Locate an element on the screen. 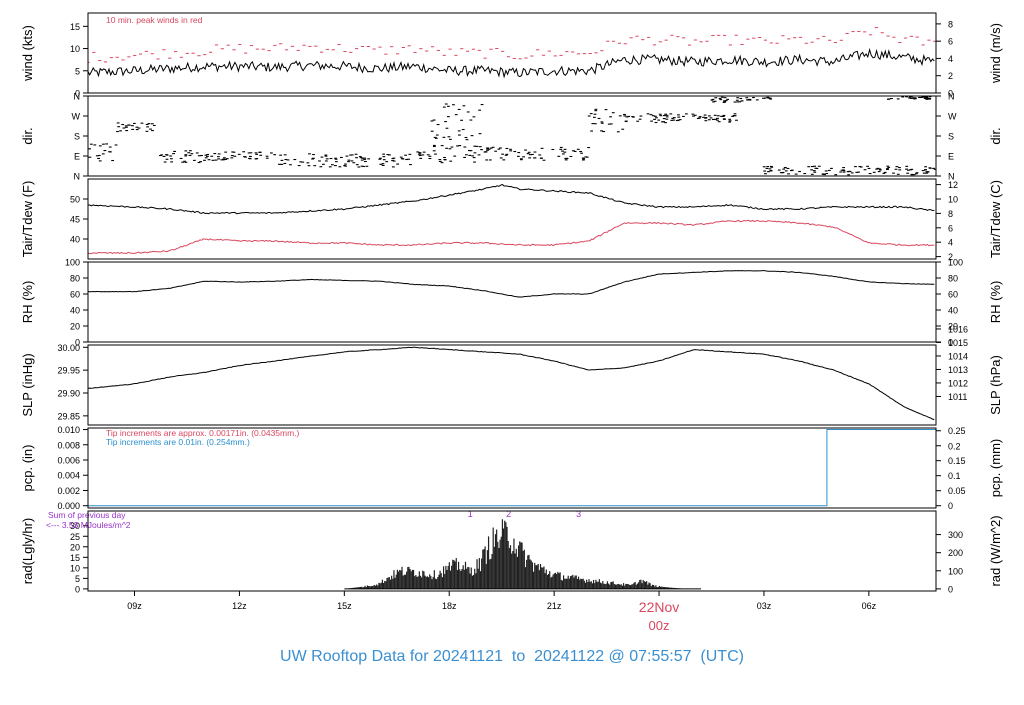  ylabel-left-rh: RH (%) is located at coordinates (27, 302).